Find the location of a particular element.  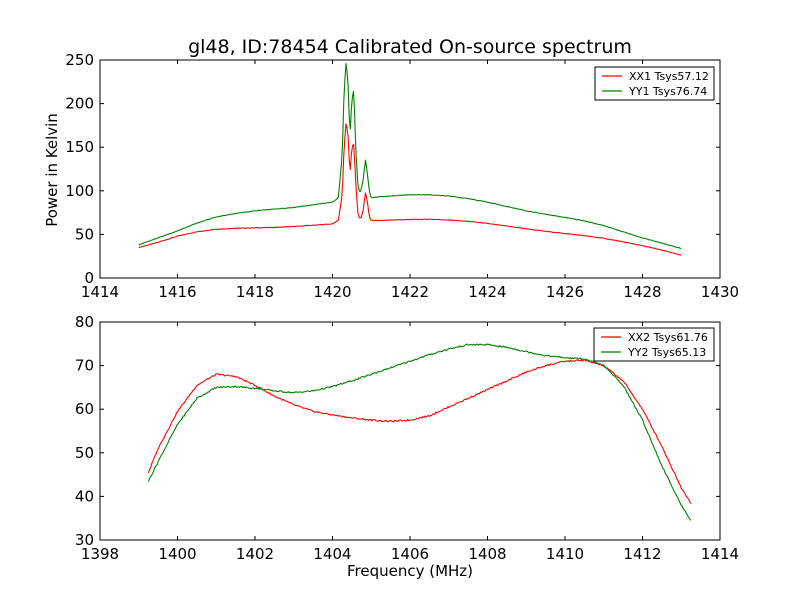

x-tick-label: 1422 is located at coordinates (410, 292).